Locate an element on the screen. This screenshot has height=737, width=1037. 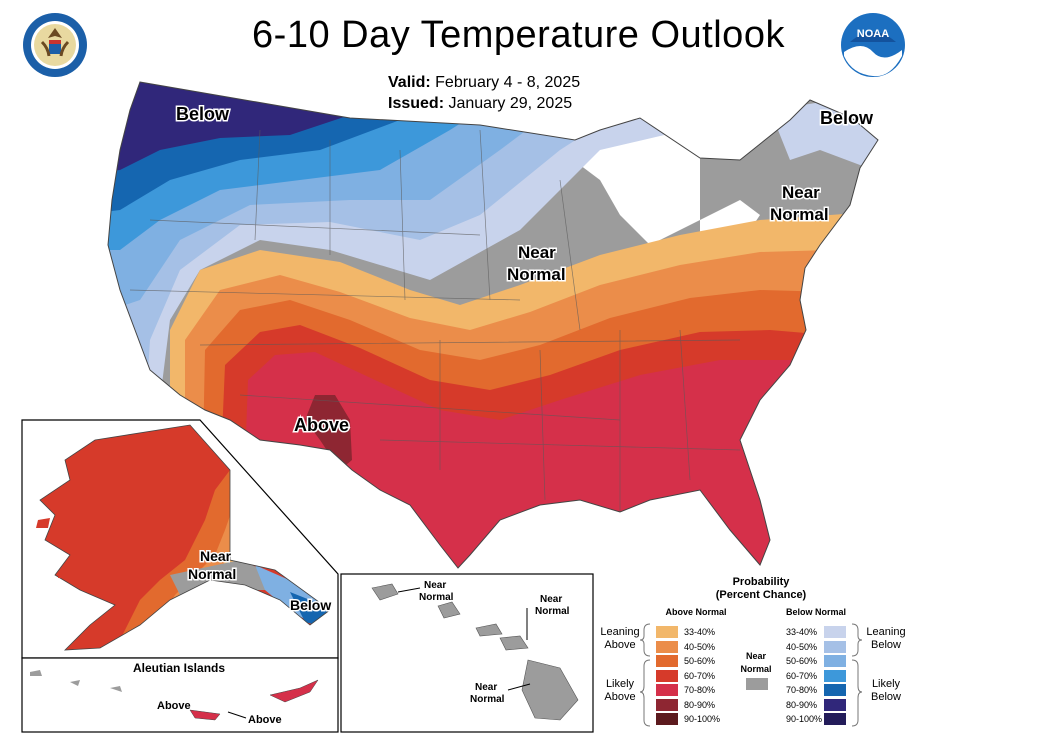
label-near-normal-center-1: Near is located at coordinates (537, 252).